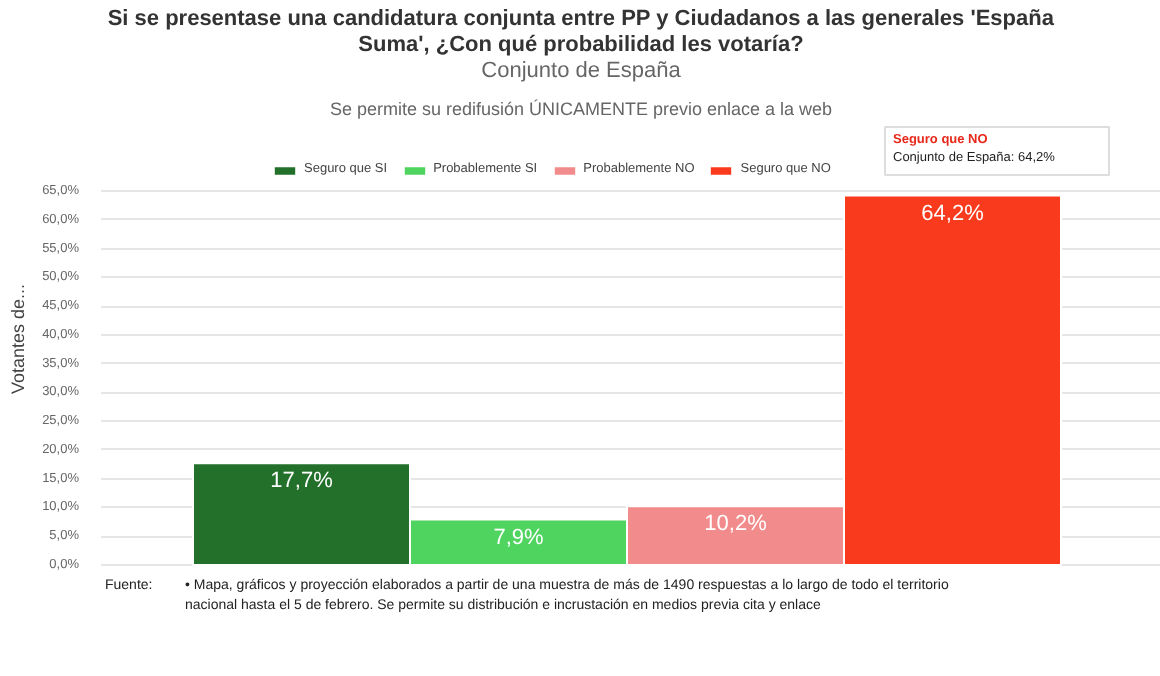  Describe the element at coordinates (736, 524) in the screenshot. I see `data-label: 10,2%` at that location.